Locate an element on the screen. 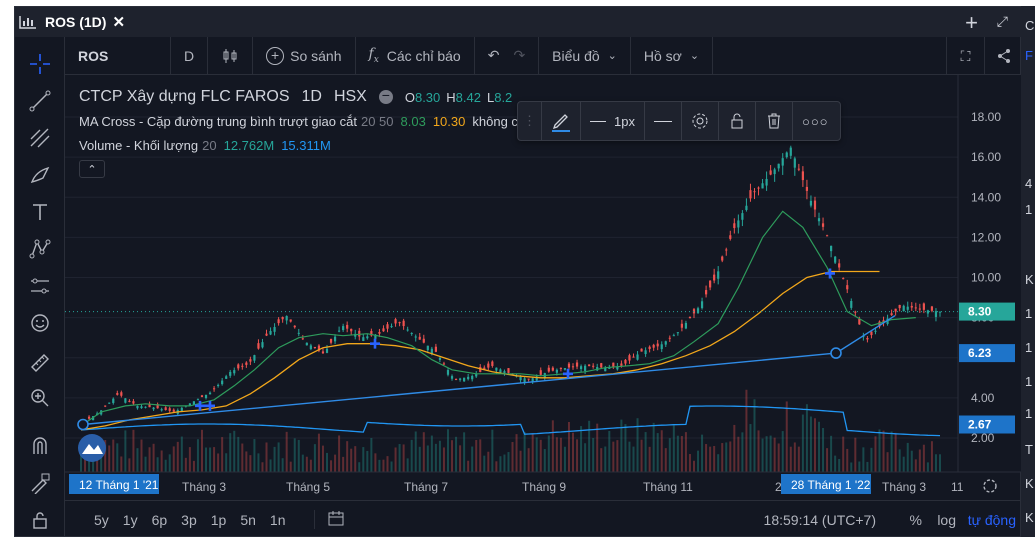 This screenshot has width=1035, height=537. range-3m: 3p is located at coordinates (189, 519).